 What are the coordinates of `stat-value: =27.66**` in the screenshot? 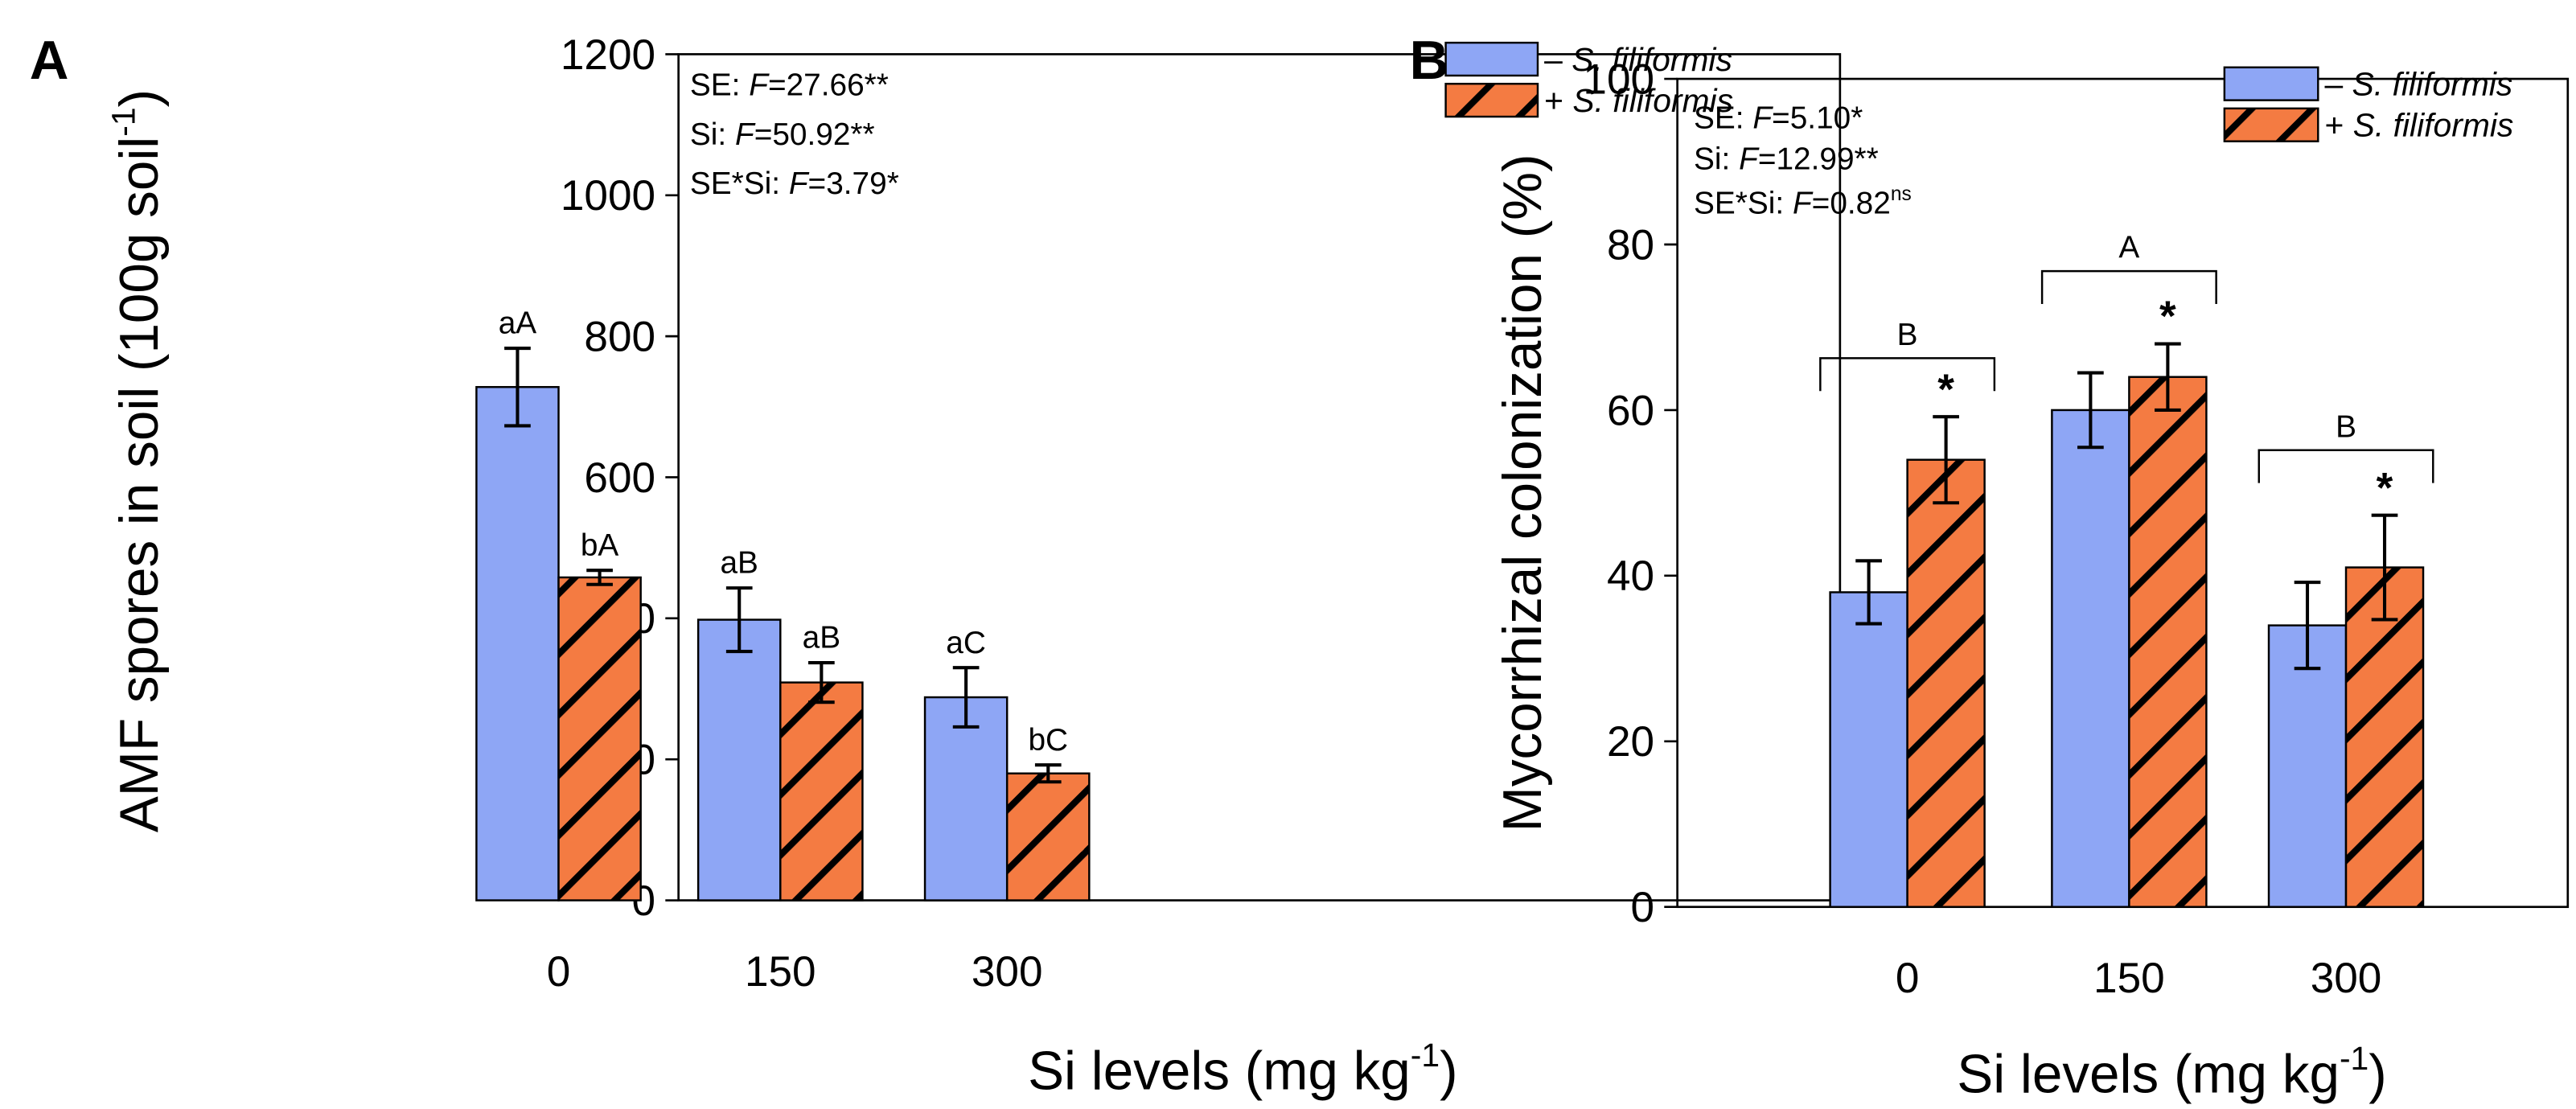 It's located at (828, 85).